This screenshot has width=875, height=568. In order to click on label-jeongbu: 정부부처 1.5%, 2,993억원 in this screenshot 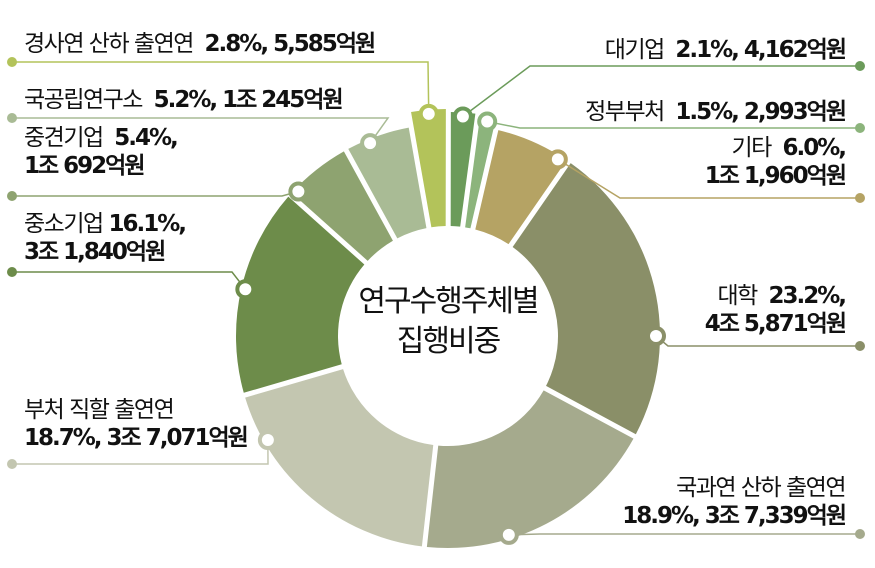, I will do `click(716, 112)`.